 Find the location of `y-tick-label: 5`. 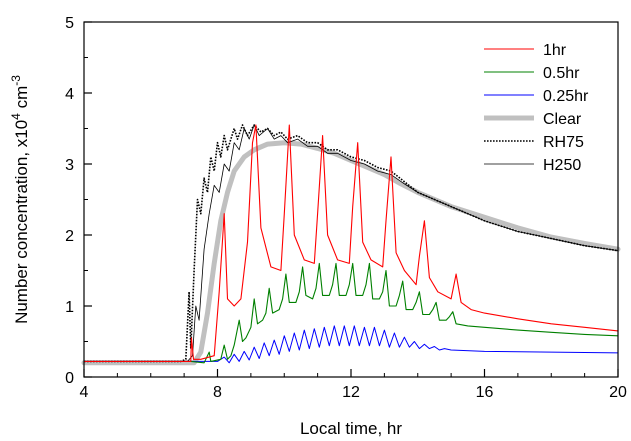

y-tick-label: 5 is located at coordinates (69, 23).